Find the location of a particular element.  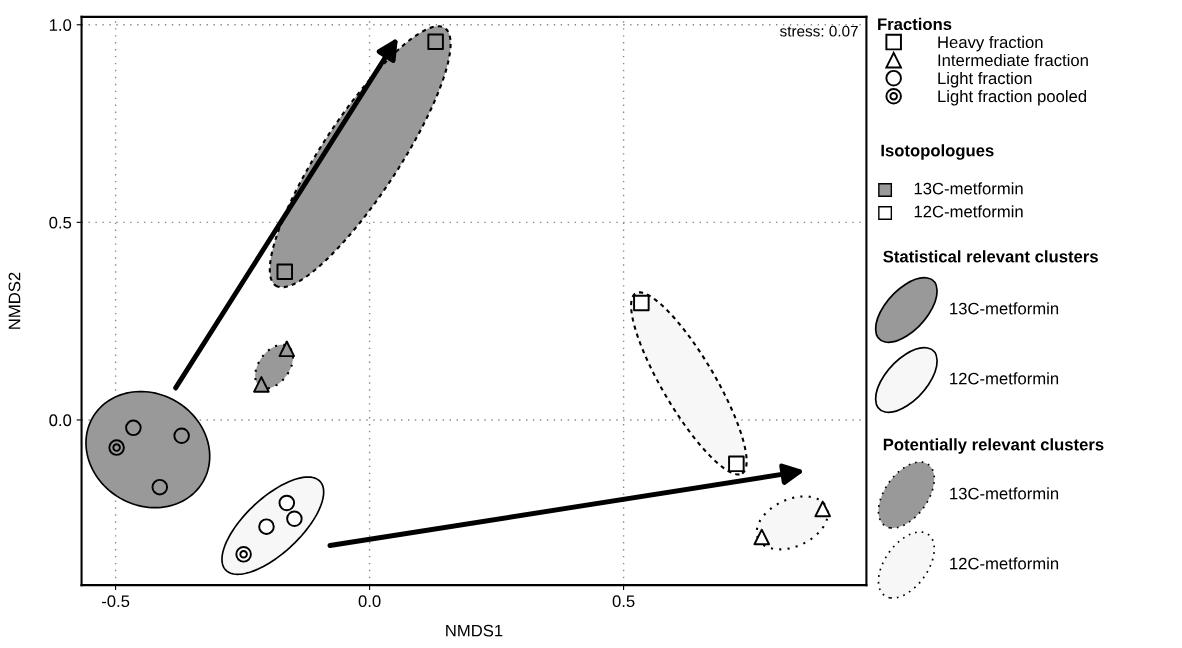

text: Statistical relevant clusters is located at coordinates (990, 256).